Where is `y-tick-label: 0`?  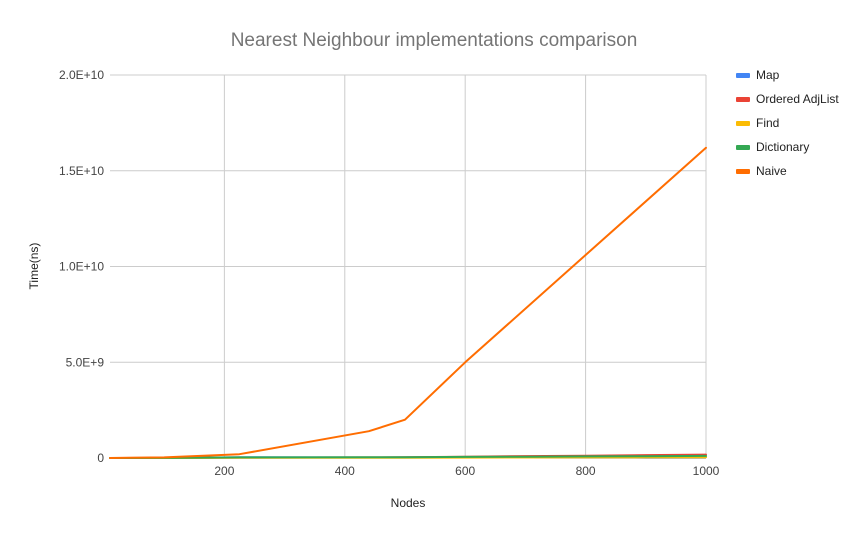
y-tick-label: 0 is located at coordinates (100, 458).